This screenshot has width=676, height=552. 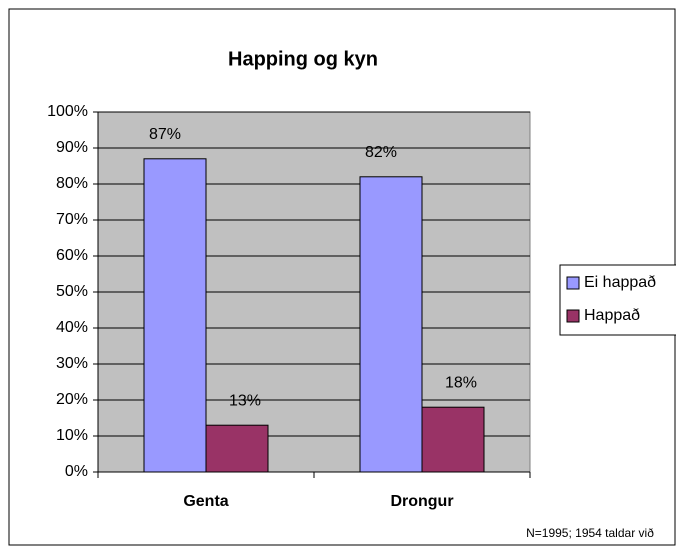 What do you see at coordinates (76, 471) in the screenshot?
I see `y-tick-label: 0%` at bounding box center [76, 471].